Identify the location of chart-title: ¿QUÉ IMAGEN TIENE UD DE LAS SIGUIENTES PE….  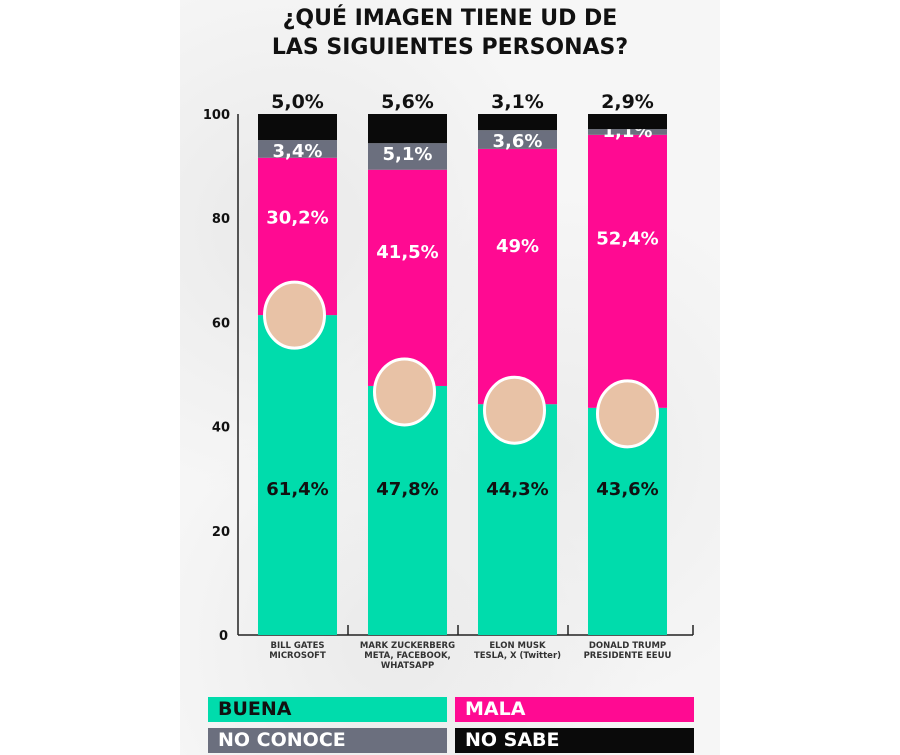
(450, 33).